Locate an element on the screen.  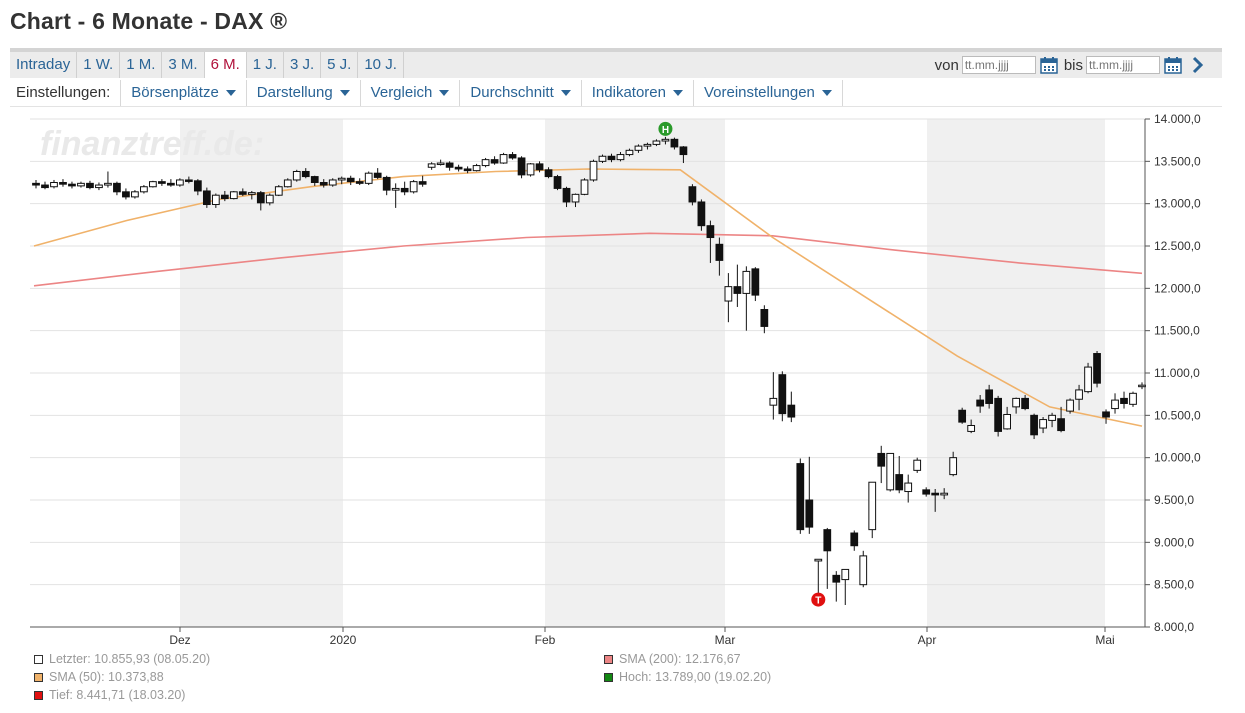
y-tick-label: 11.000,0 is located at coordinates (1177, 373).